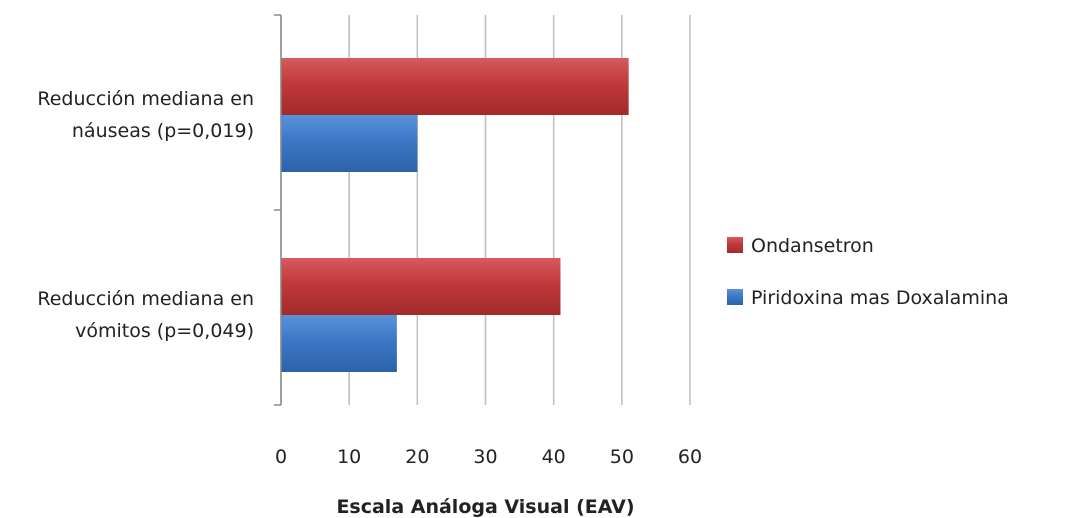 This screenshot has height=518, width=1065. What do you see at coordinates (622, 457) in the screenshot?
I see `x-tick-label-50: 50` at bounding box center [622, 457].